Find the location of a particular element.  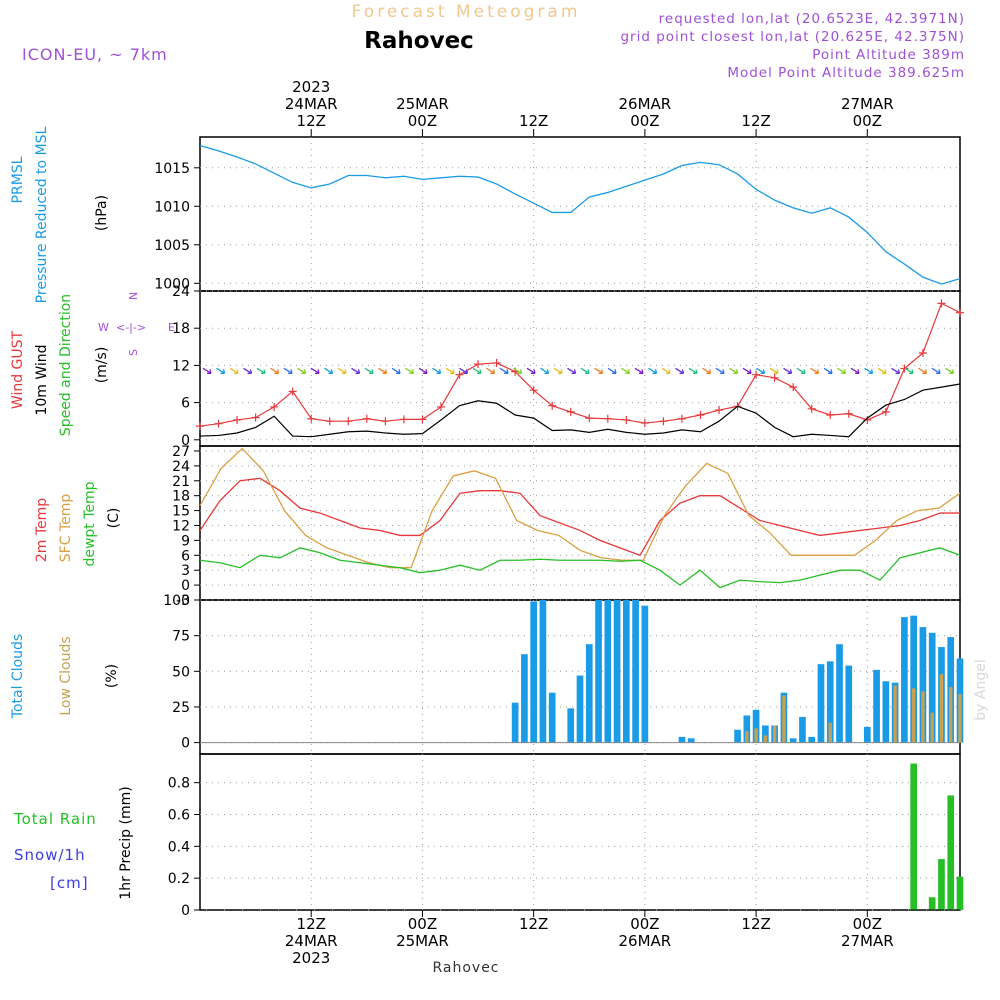

panel-frame is located at coordinates (580, 523).